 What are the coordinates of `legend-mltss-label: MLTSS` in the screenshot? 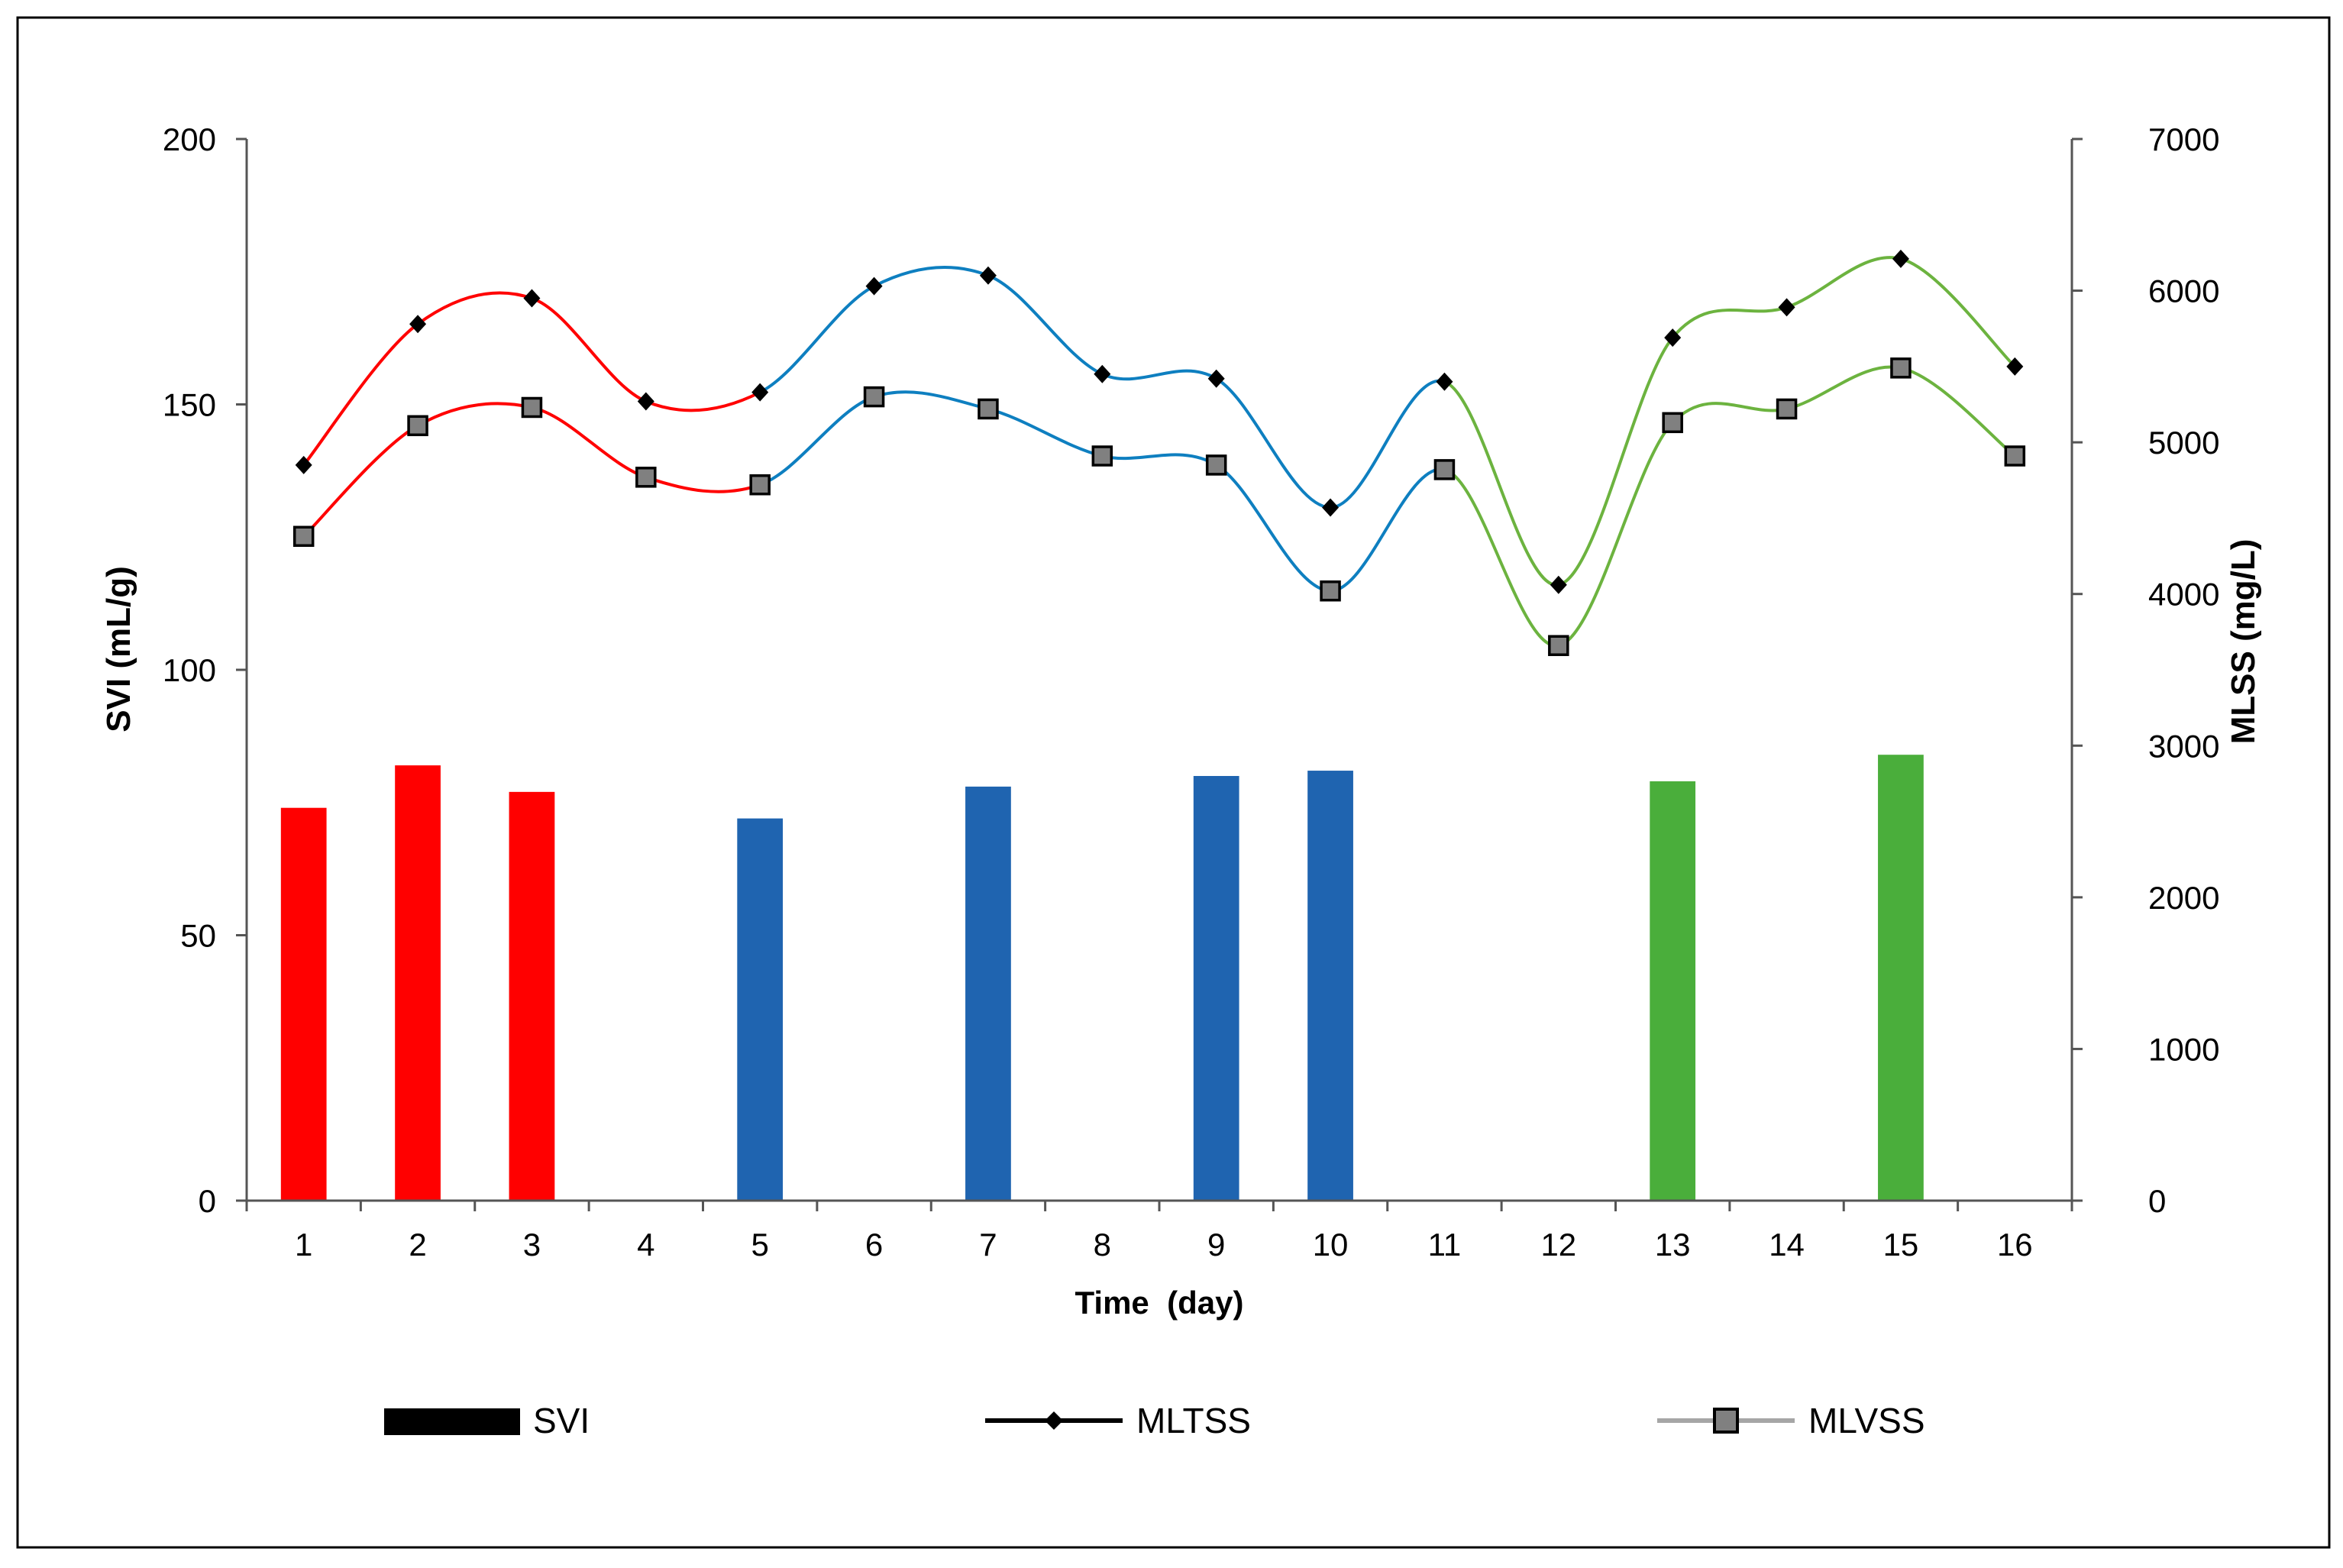 It's located at (1193, 1420).